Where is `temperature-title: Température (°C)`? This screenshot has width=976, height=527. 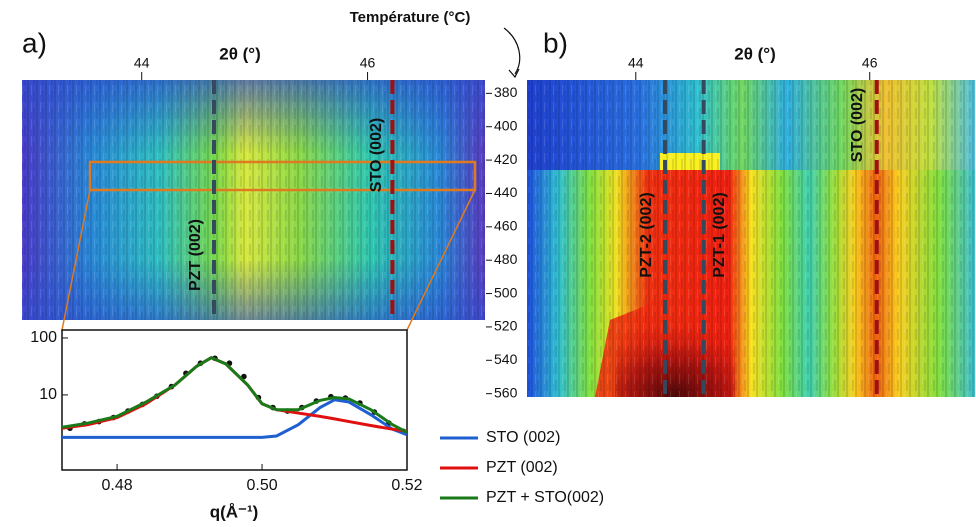 temperature-title: Température (°C) is located at coordinates (410, 17).